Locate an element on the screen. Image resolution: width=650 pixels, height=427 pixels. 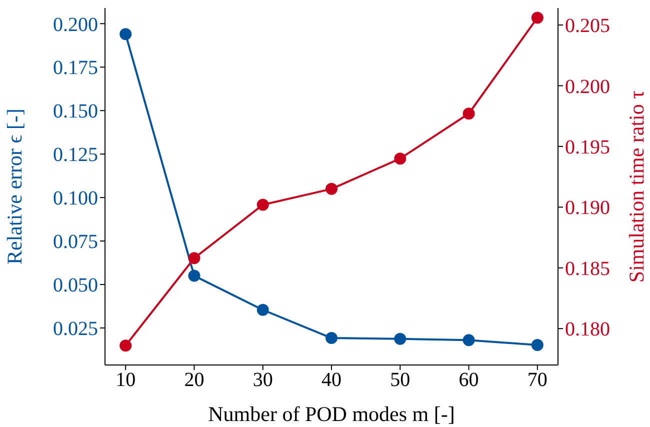
y-tick-label: 0.200 is located at coordinates (75, 25).